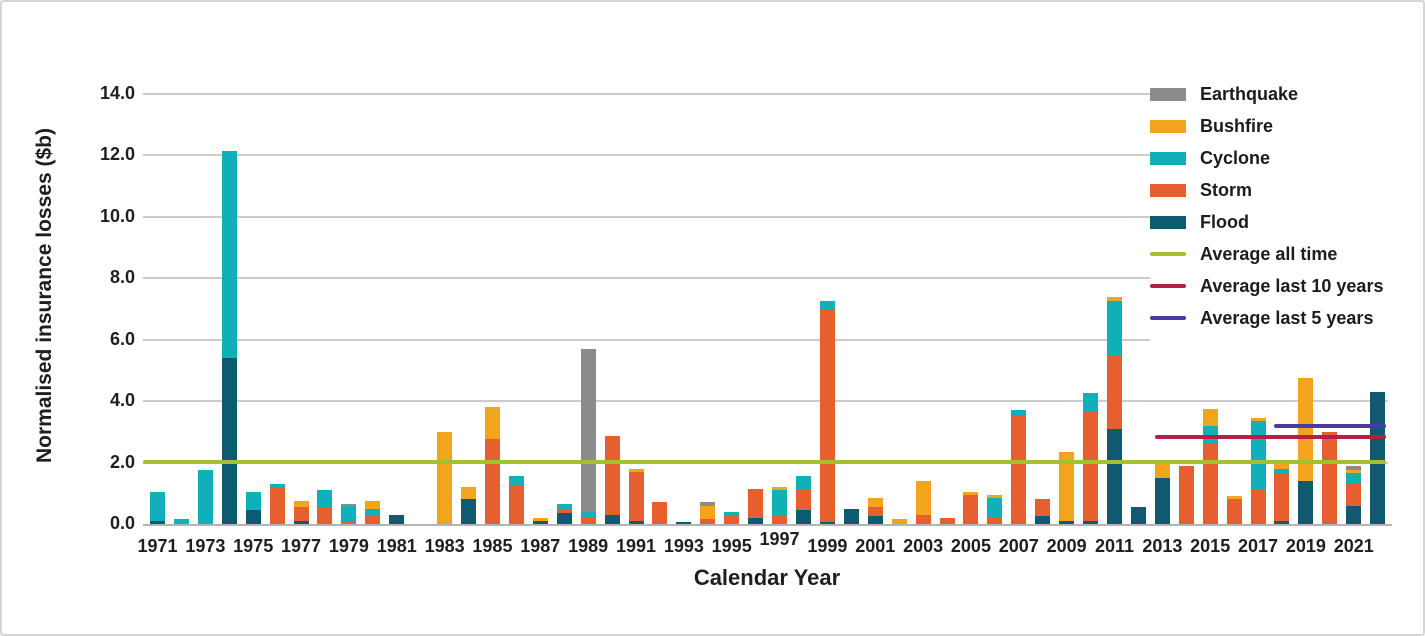 Image resolution: width=1425 pixels, height=636 pixels. I want to click on legend-label: Earthquake, so click(1249, 93).